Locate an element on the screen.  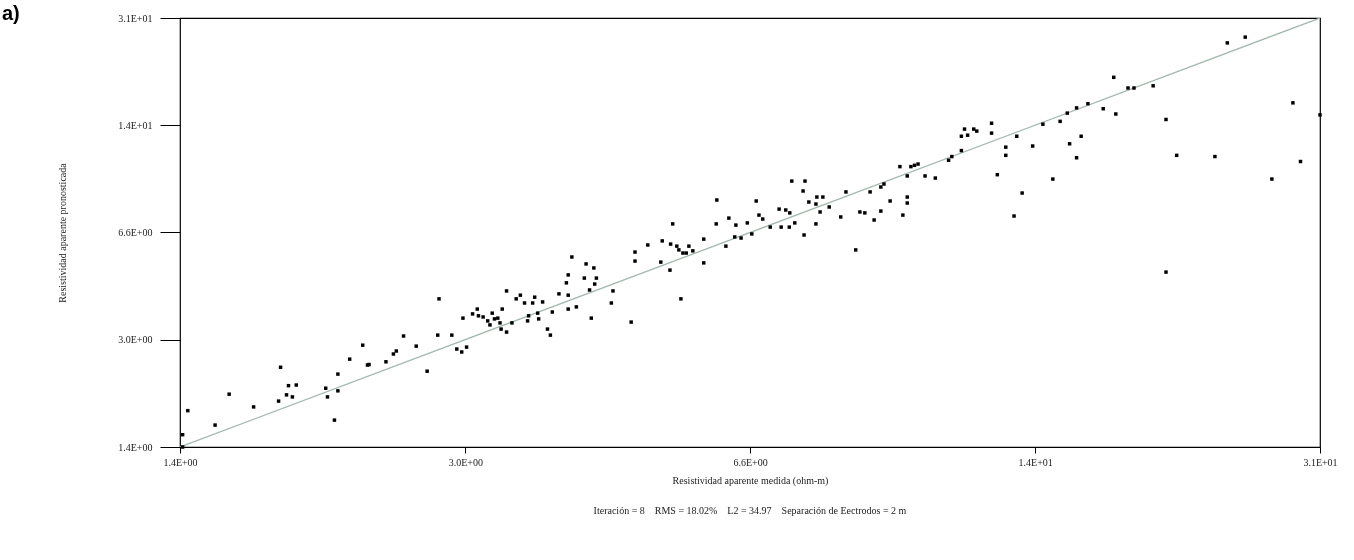
text: a) is located at coordinates (11, 13).